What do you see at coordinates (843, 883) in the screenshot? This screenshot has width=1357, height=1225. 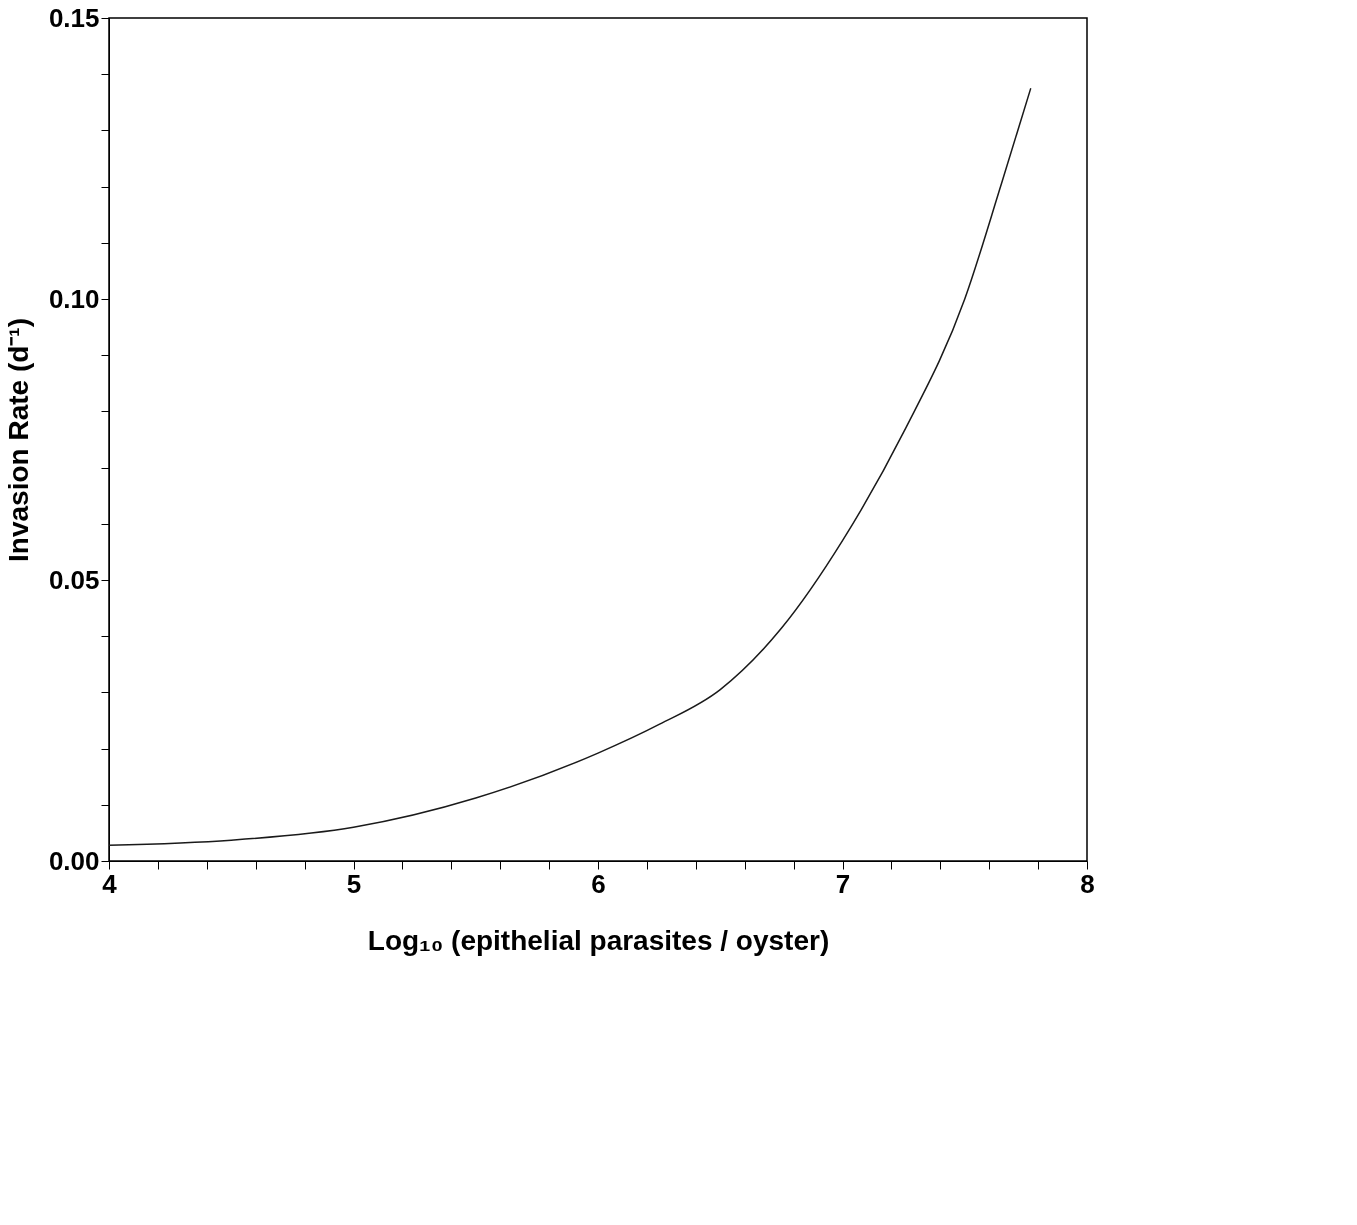 I see `x-tick-label: 7` at bounding box center [843, 883].